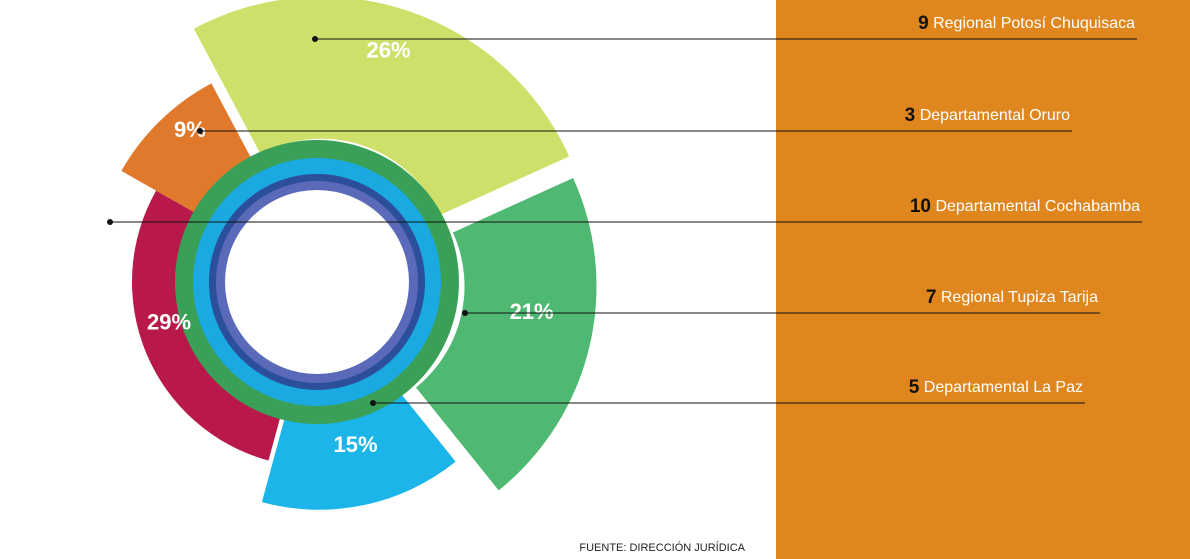 This screenshot has height=559, width=1190. Describe the element at coordinates (389, 50) in the screenshot. I see `data-label: 26%` at that location.